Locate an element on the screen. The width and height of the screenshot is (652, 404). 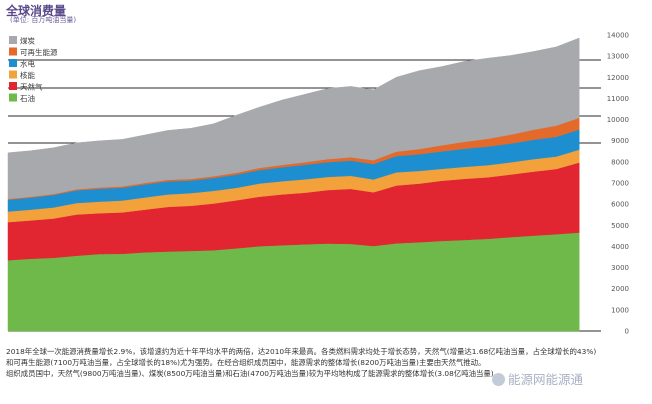
y-tick-label: 7000 is located at coordinates (620, 184).